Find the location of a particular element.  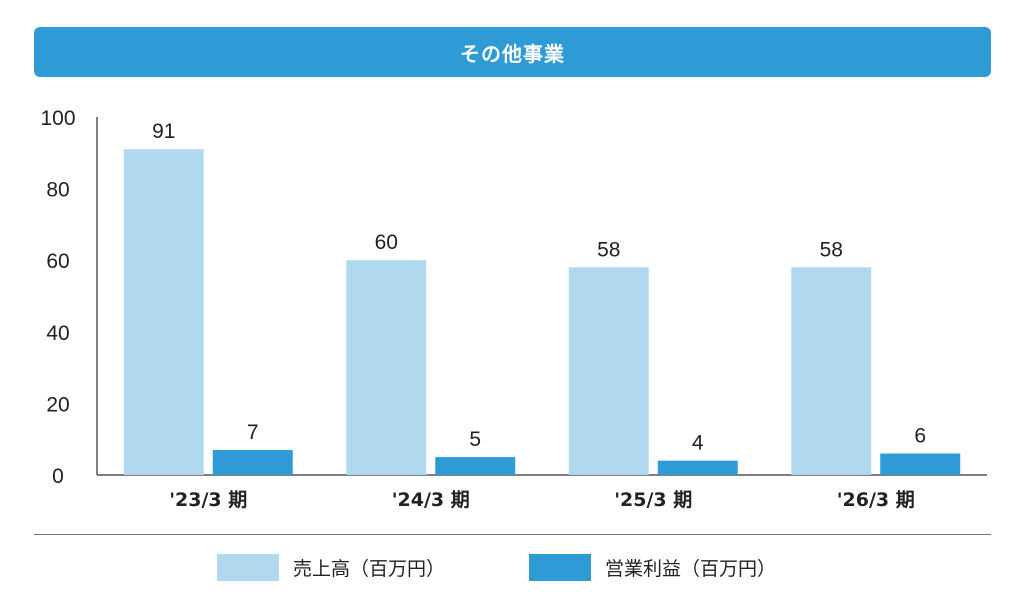

y-tick-label: 20 is located at coordinates (57, 404).